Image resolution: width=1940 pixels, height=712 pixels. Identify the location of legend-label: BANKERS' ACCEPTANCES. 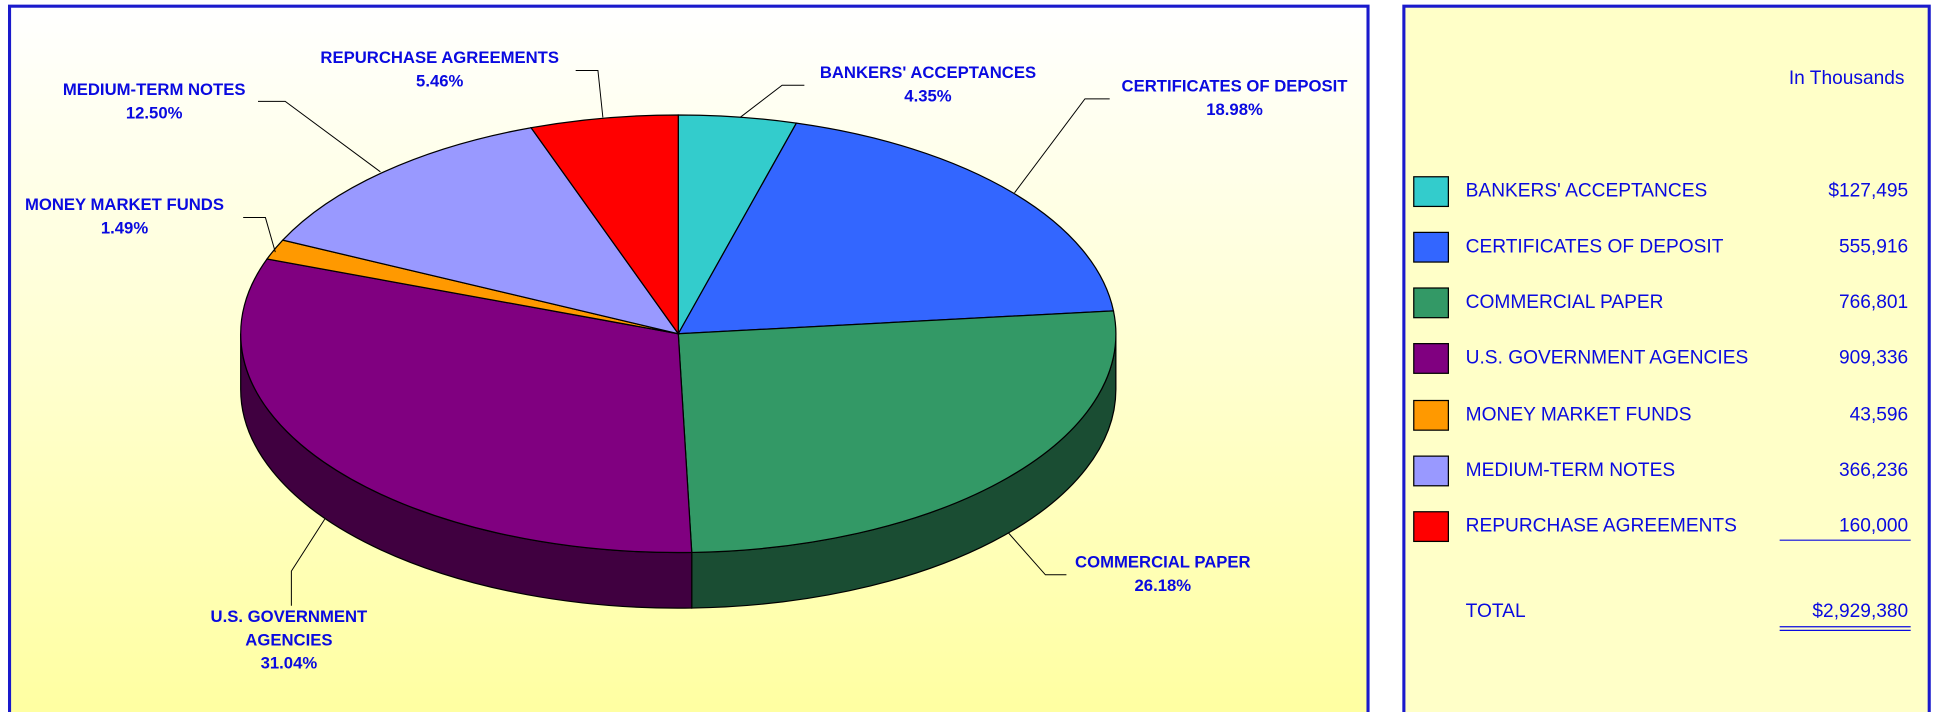
(1587, 191).